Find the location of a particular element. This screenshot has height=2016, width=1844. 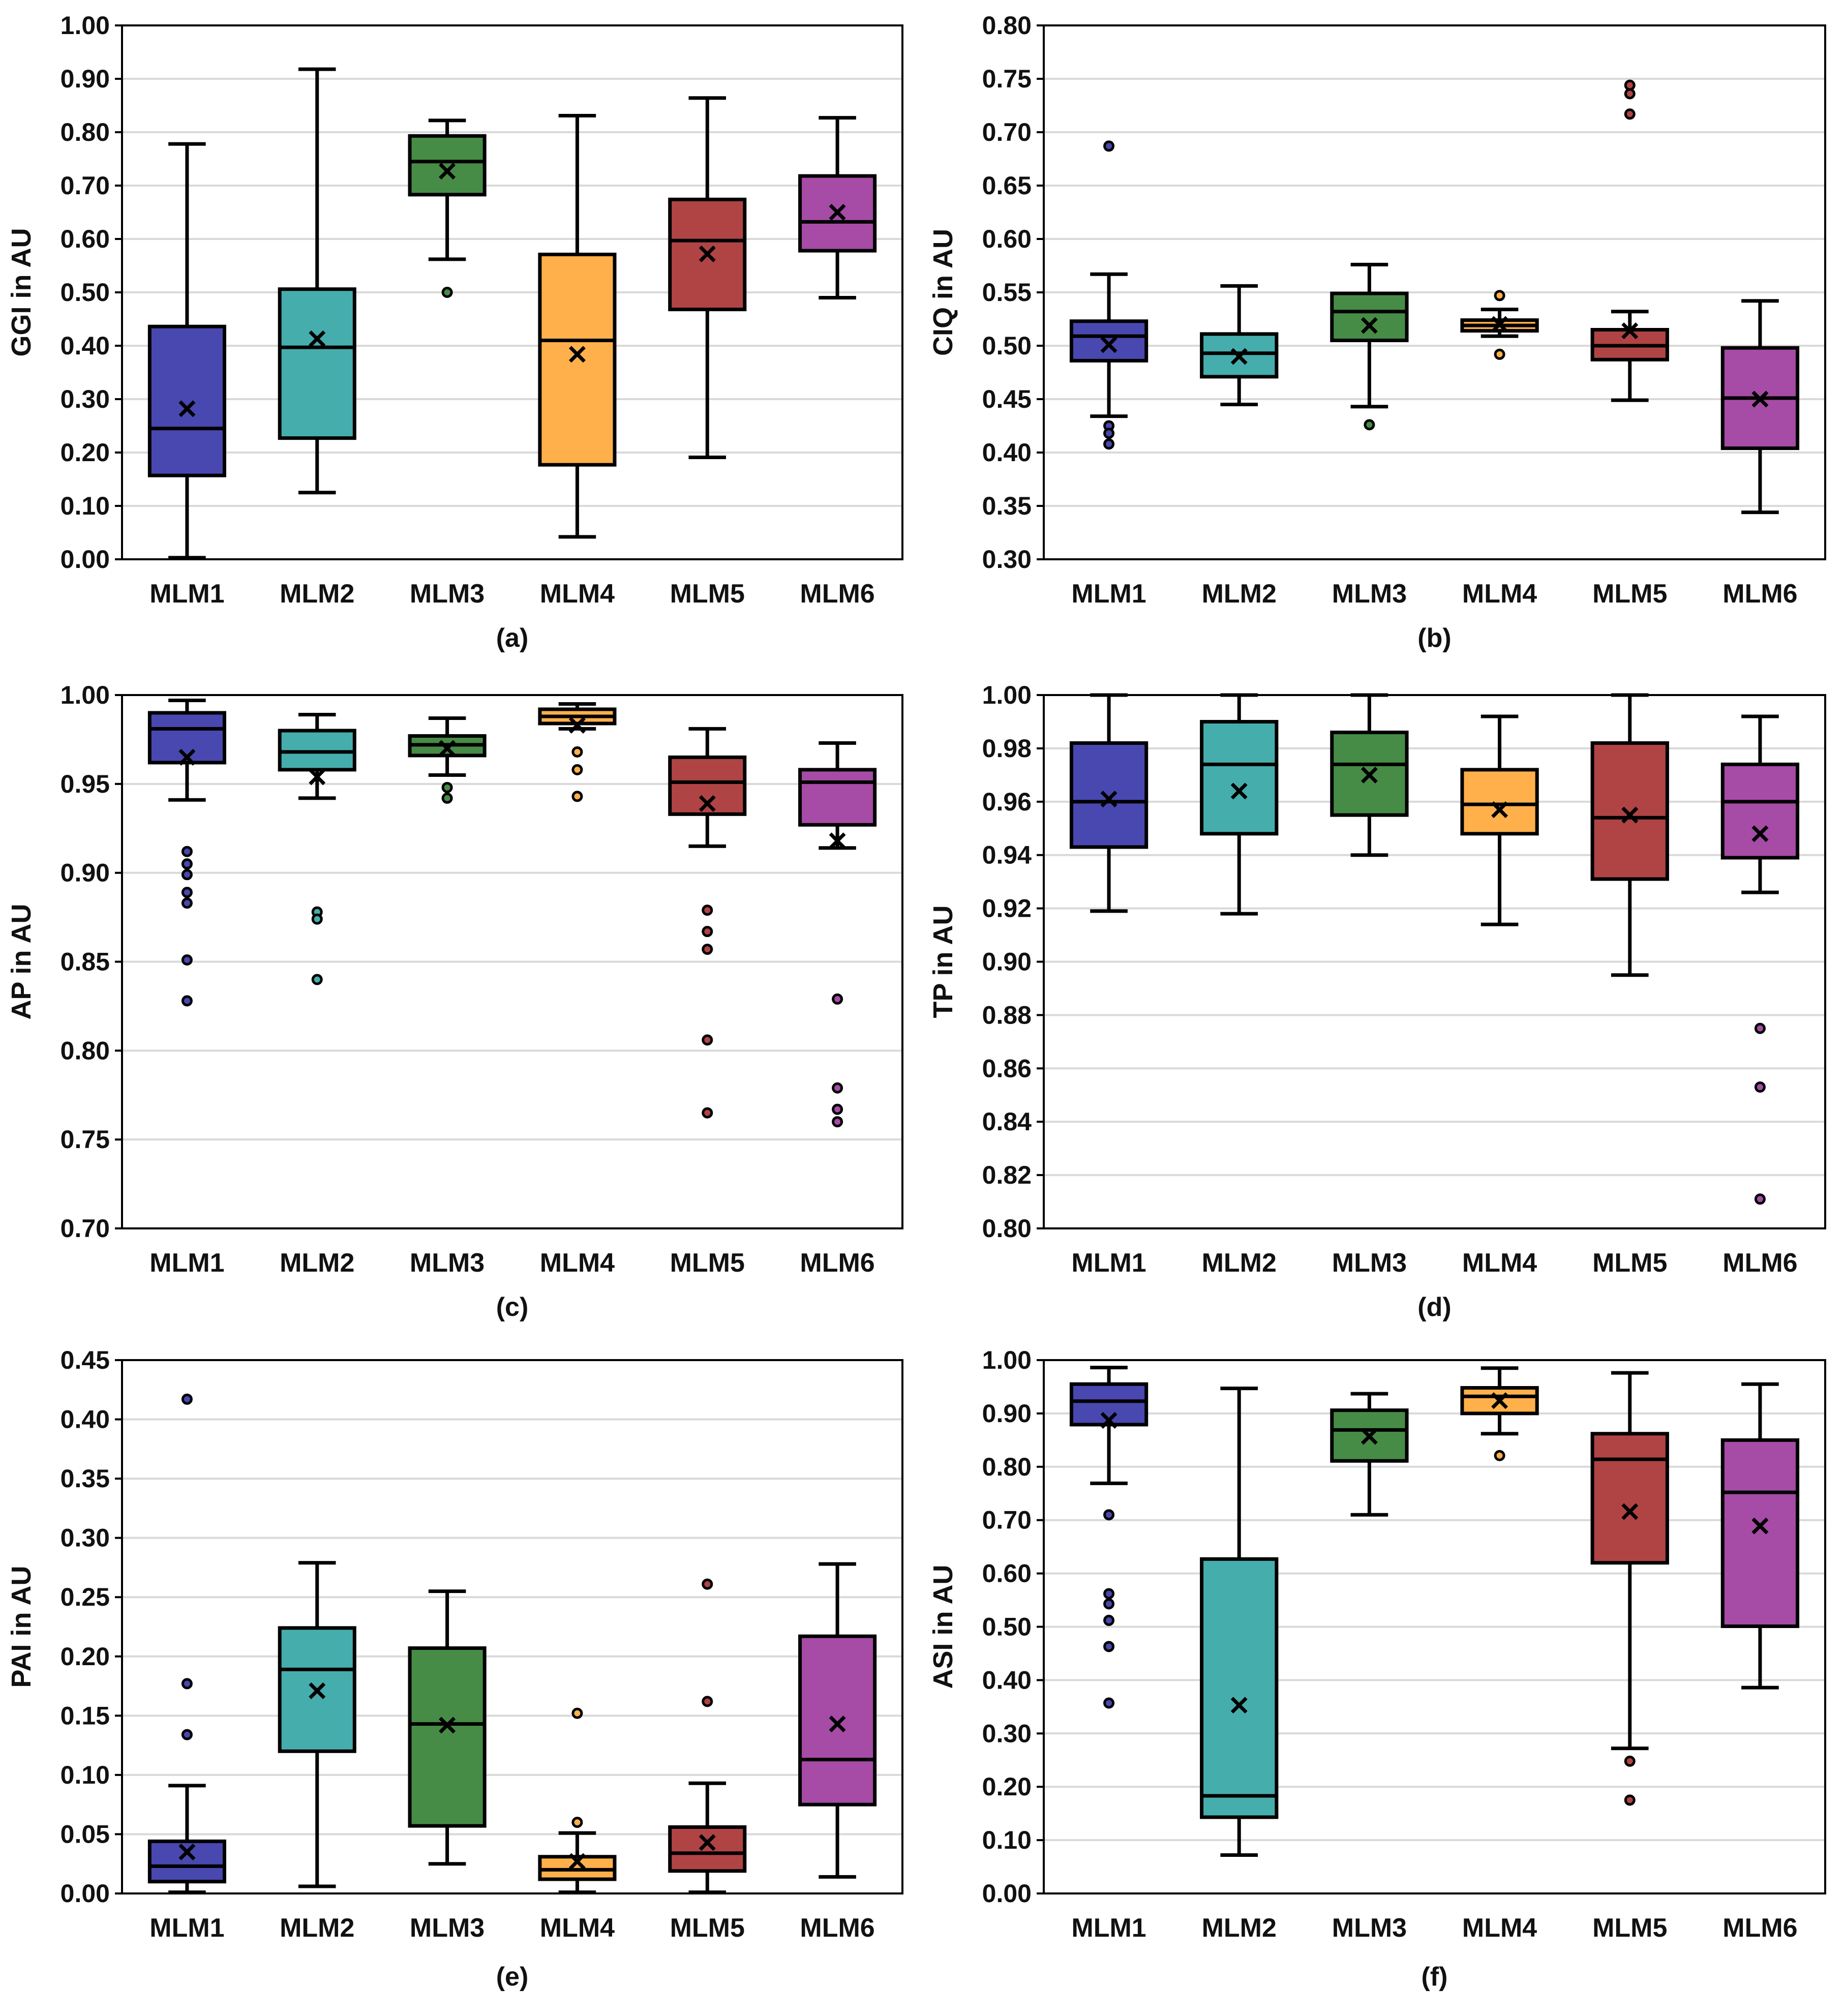

y-tick-label: 0.90 is located at coordinates (85, 873).